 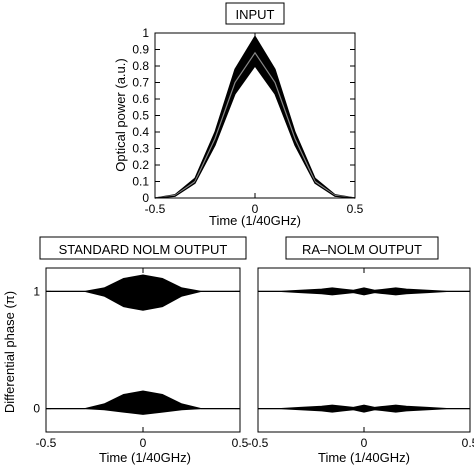 What do you see at coordinates (364, 457) in the screenshot?
I see `ra-nolm-x-axis-label: Time (1/40GHz)` at bounding box center [364, 457].